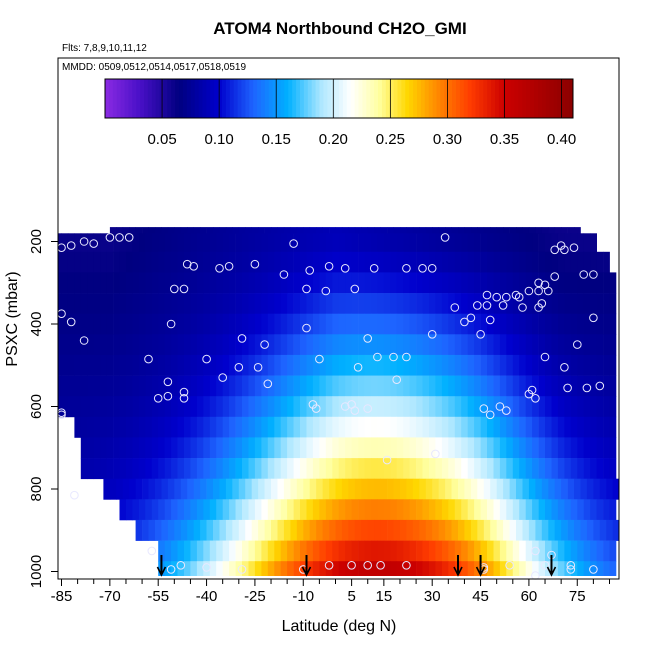 This screenshot has height=650, width=650. Describe the element at coordinates (161, 571) in the screenshot. I see `flight-marker-head` at that location.